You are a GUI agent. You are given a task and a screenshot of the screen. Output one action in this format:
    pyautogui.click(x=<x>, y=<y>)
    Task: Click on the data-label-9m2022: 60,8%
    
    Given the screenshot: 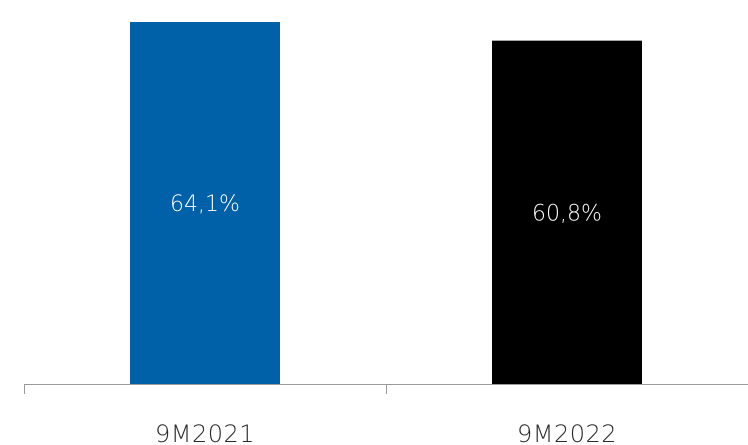 What is the action you would take?
    pyautogui.click(x=567, y=213)
    